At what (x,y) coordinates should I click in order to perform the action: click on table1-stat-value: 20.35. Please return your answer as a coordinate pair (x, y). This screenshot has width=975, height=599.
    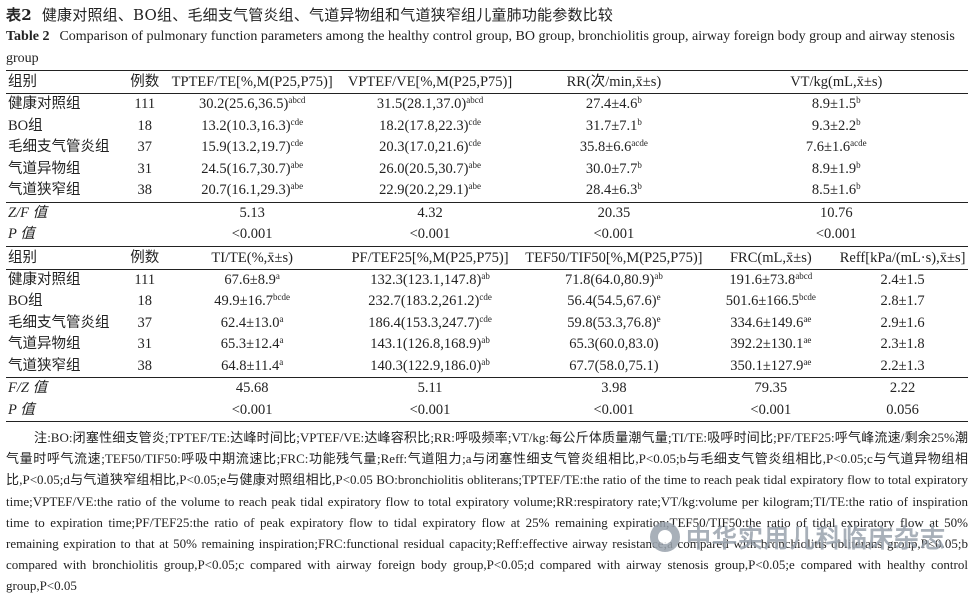
    Looking at the image, I should click on (614, 212).